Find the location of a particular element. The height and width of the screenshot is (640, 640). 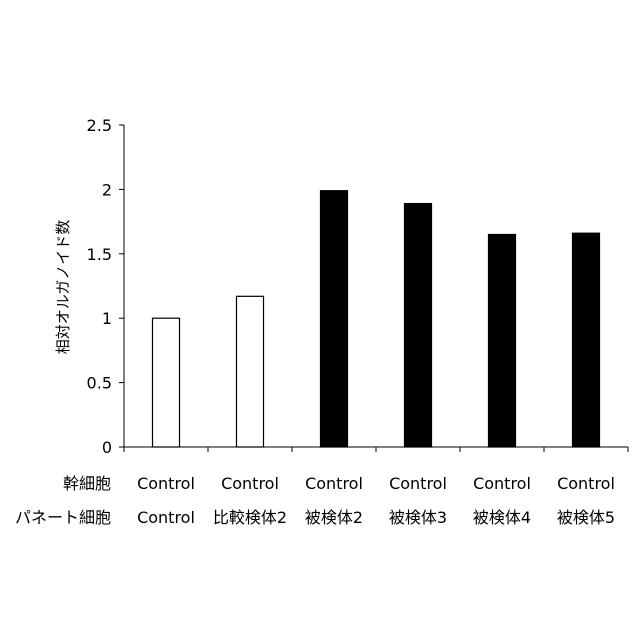

row-label-stem-cell: 幹細胞 is located at coordinates (87, 483).